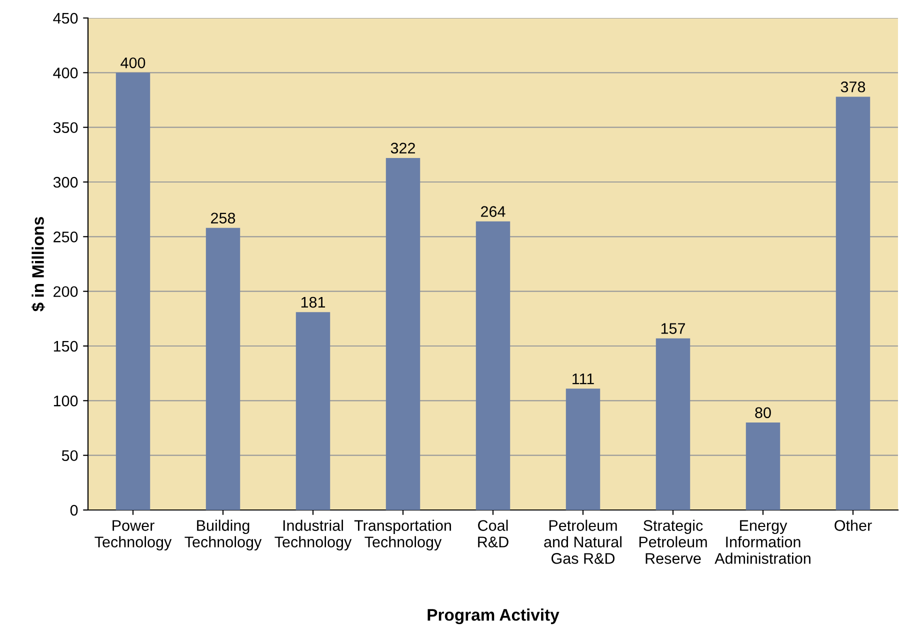 The width and height of the screenshot is (902, 633). I want to click on y-axis-title: $ in Millions, so click(38, 264).